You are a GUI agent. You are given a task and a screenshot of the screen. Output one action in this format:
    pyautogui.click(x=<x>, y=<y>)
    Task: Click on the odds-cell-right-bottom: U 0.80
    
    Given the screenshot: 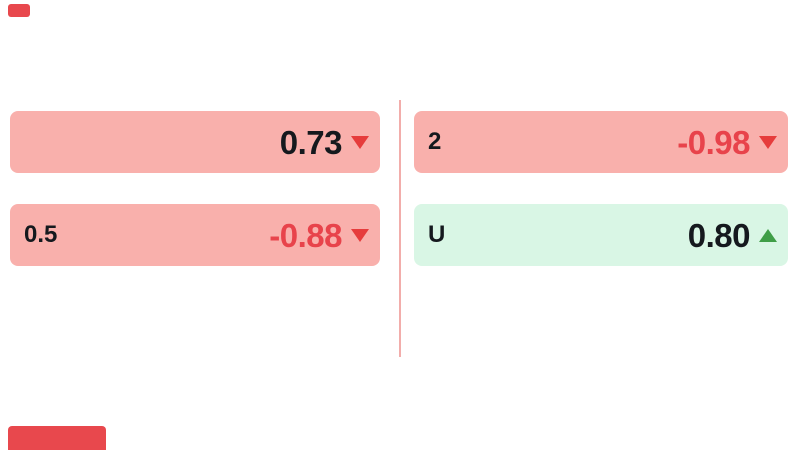 What is the action you would take?
    pyautogui.click(x=601, y=235)
    